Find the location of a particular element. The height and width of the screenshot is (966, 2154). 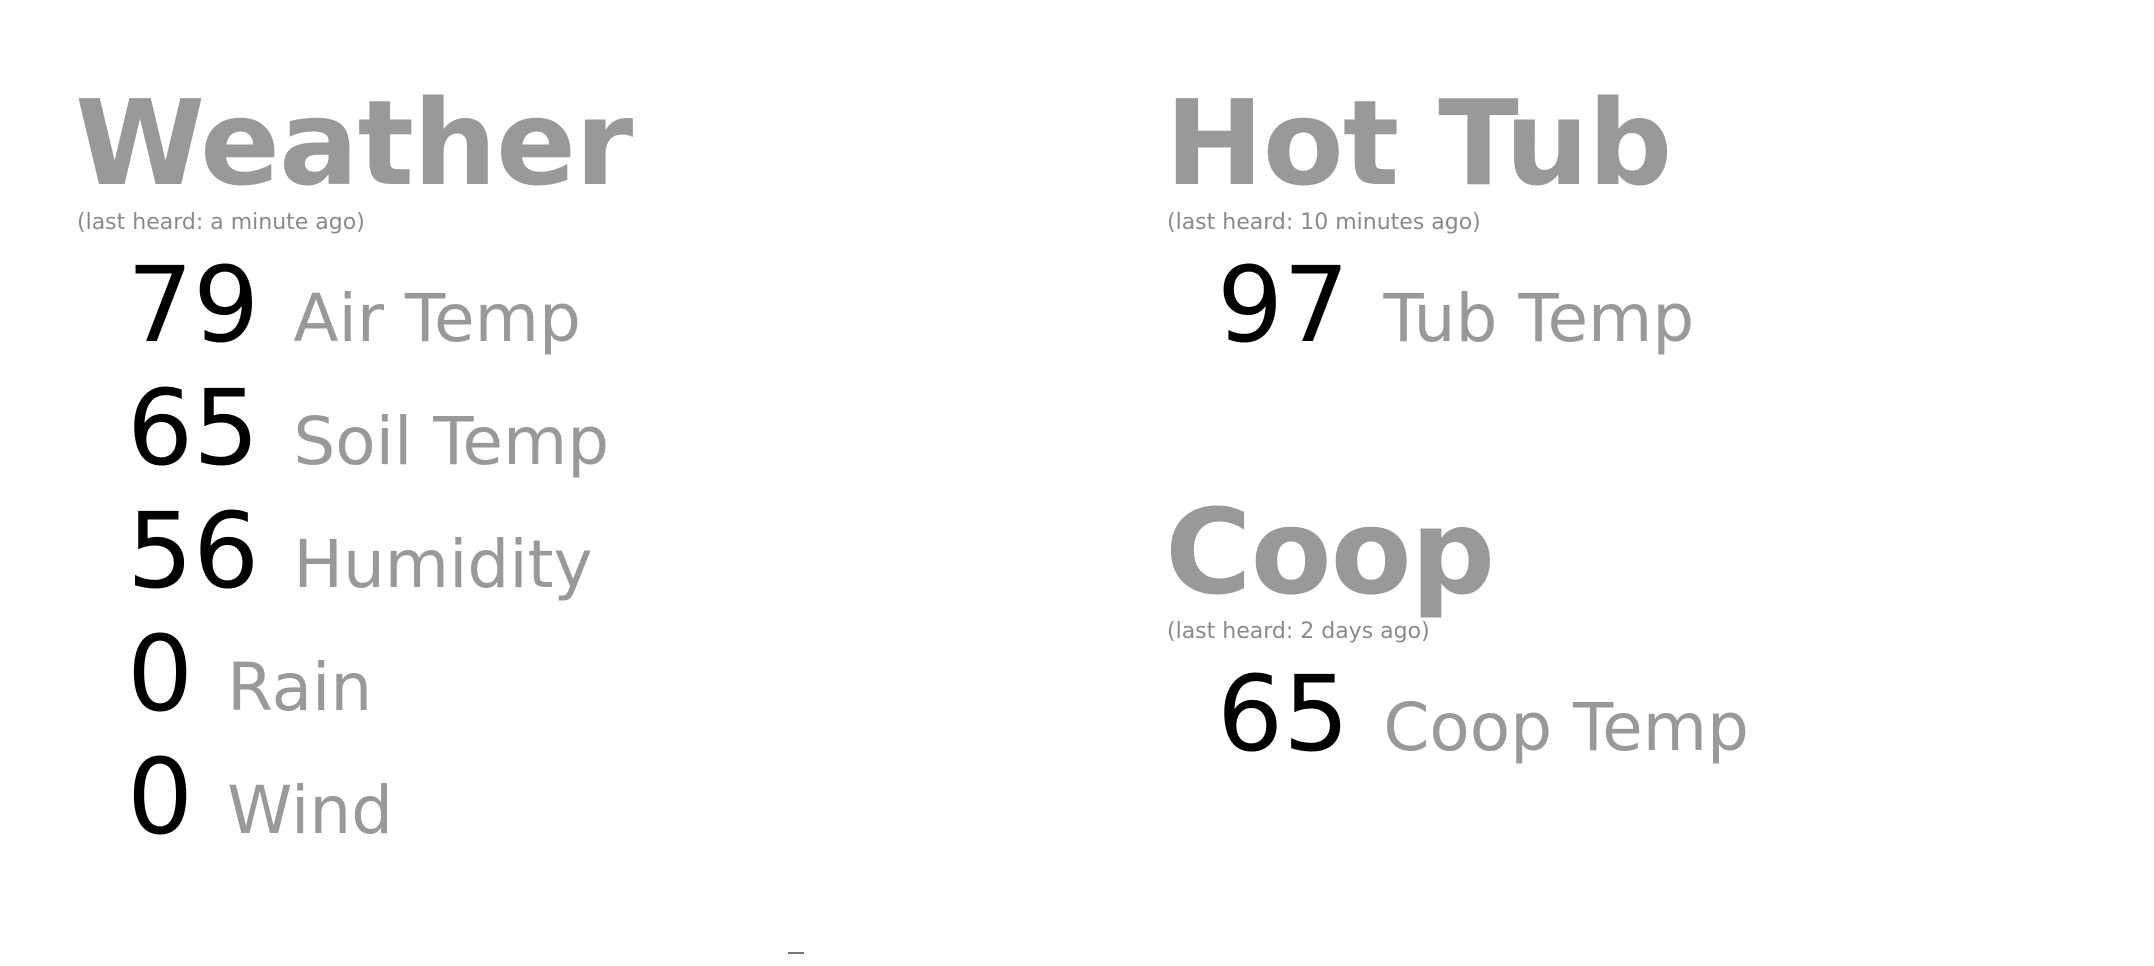

soil-temp-label: Soil Temp is located at coordinates (451, 441).